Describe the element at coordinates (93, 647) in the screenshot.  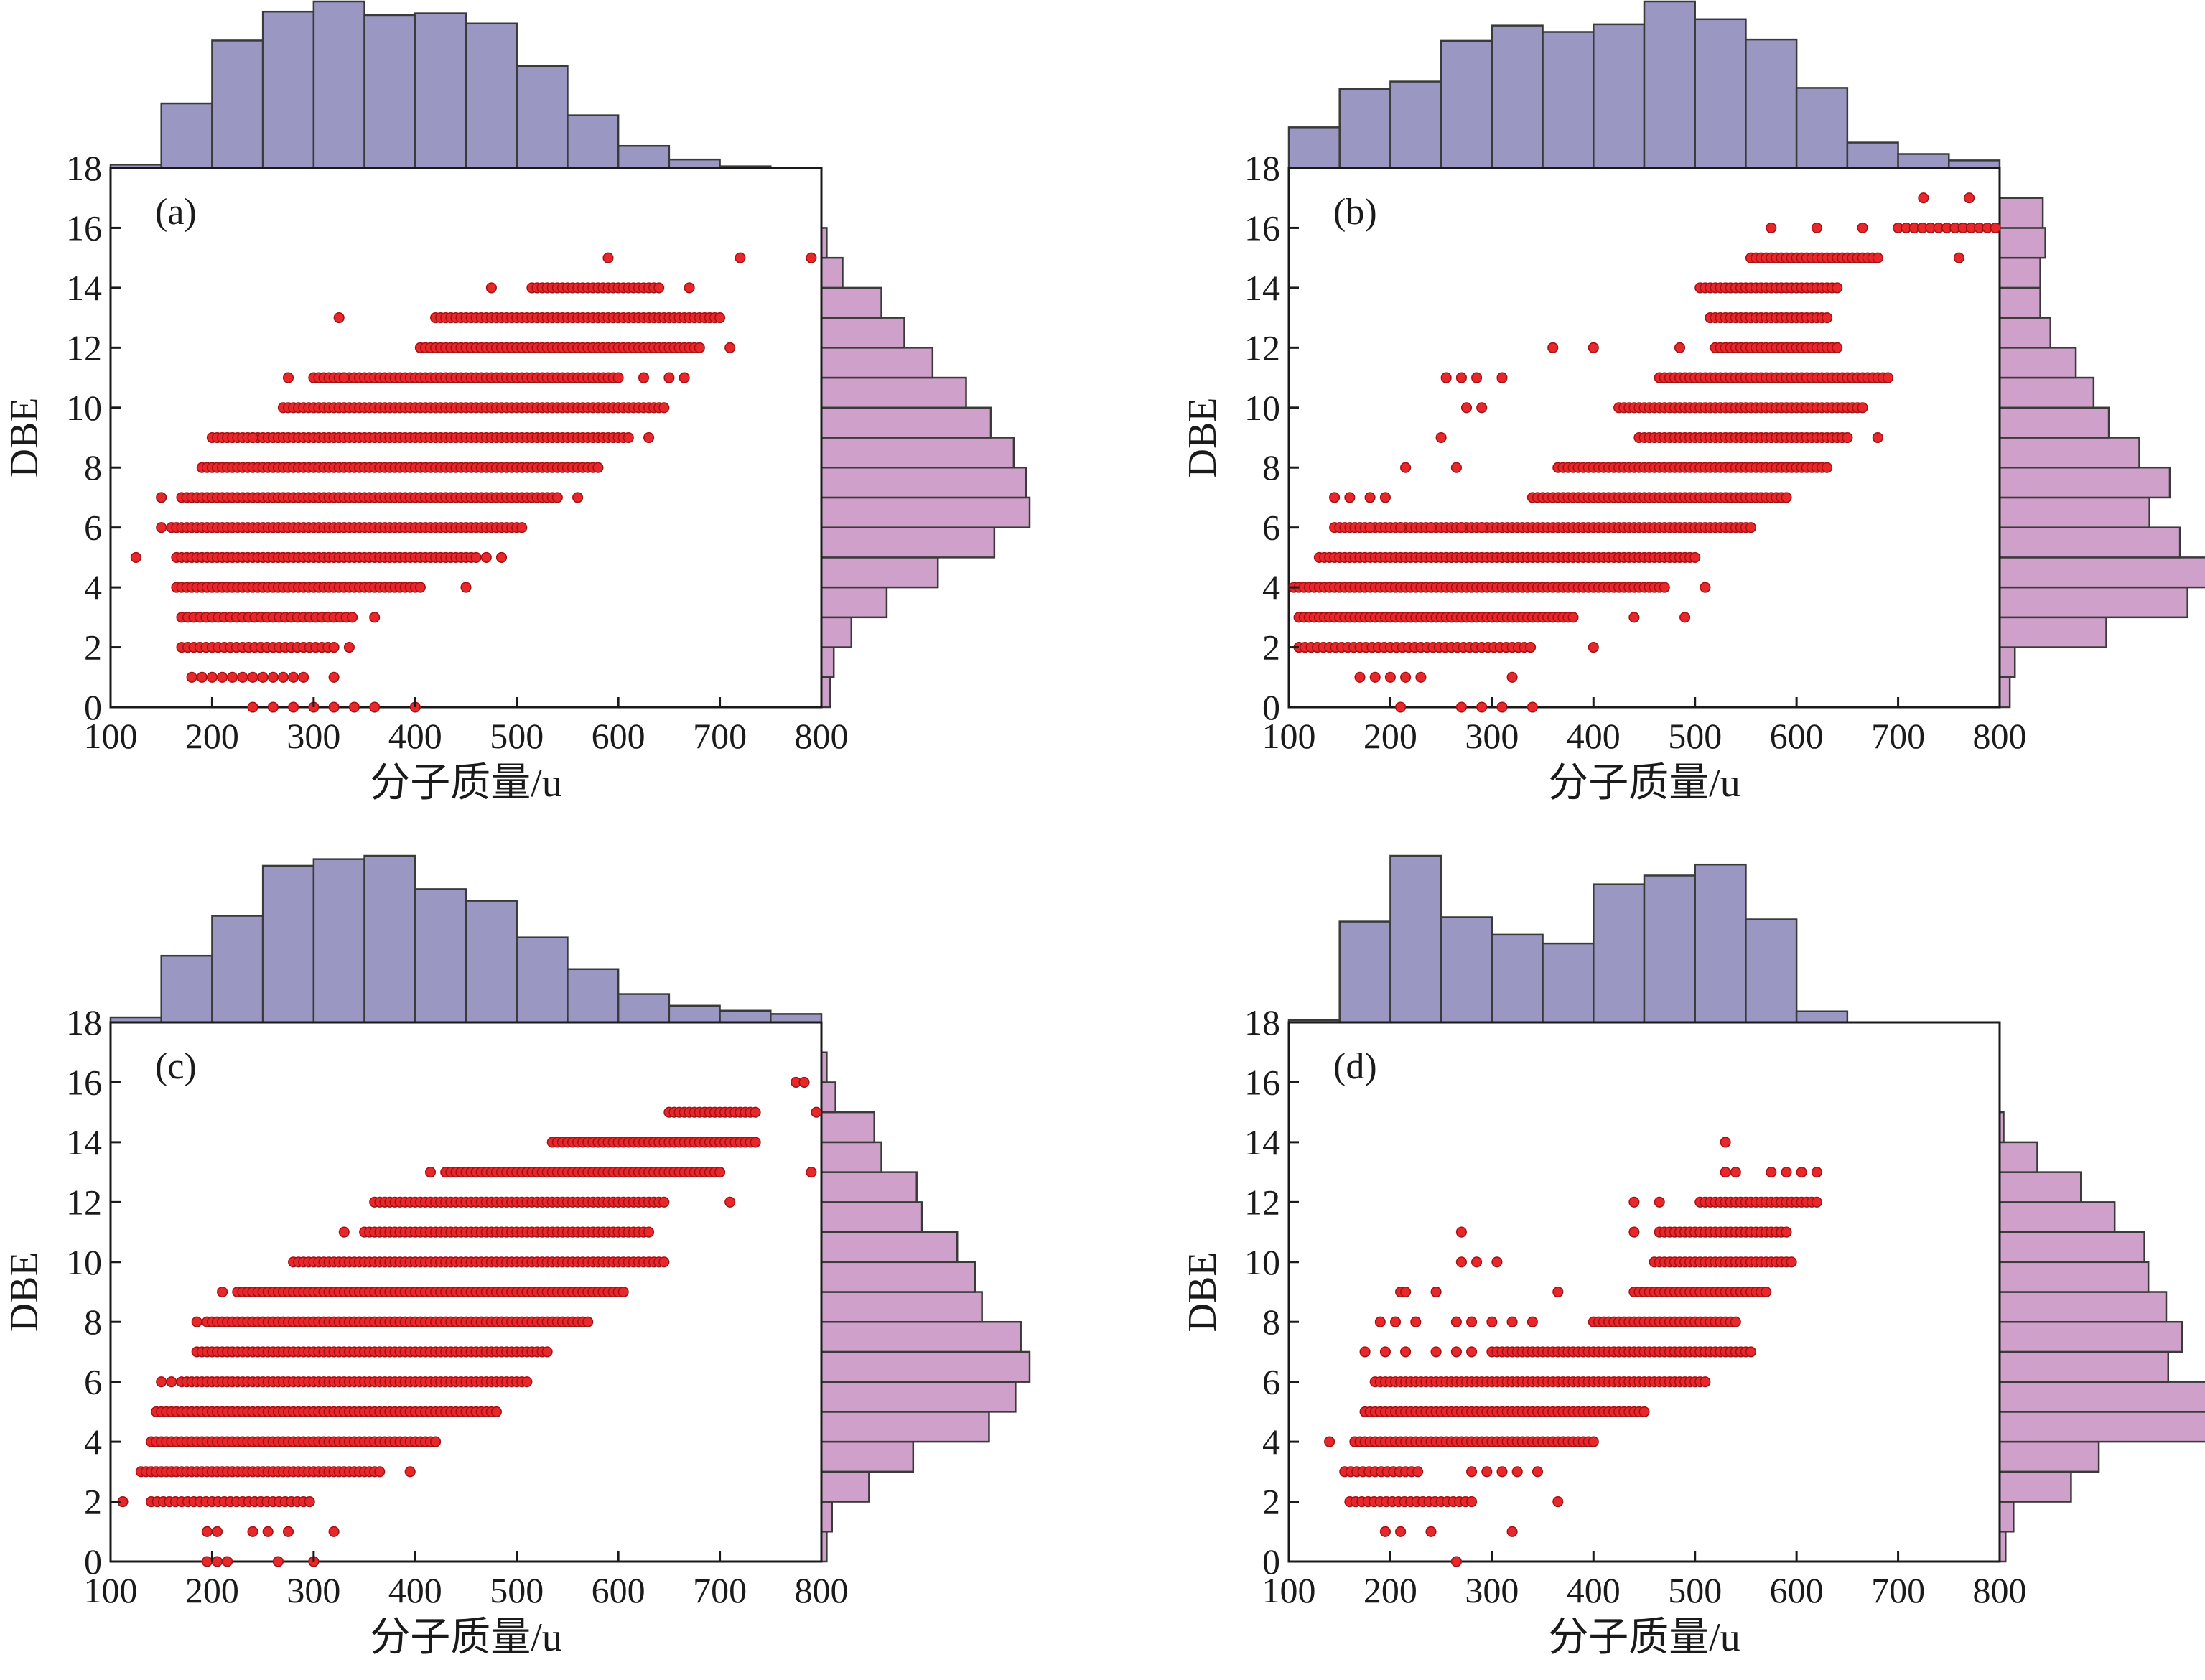
I see `y-tick-label: 2` at that location.